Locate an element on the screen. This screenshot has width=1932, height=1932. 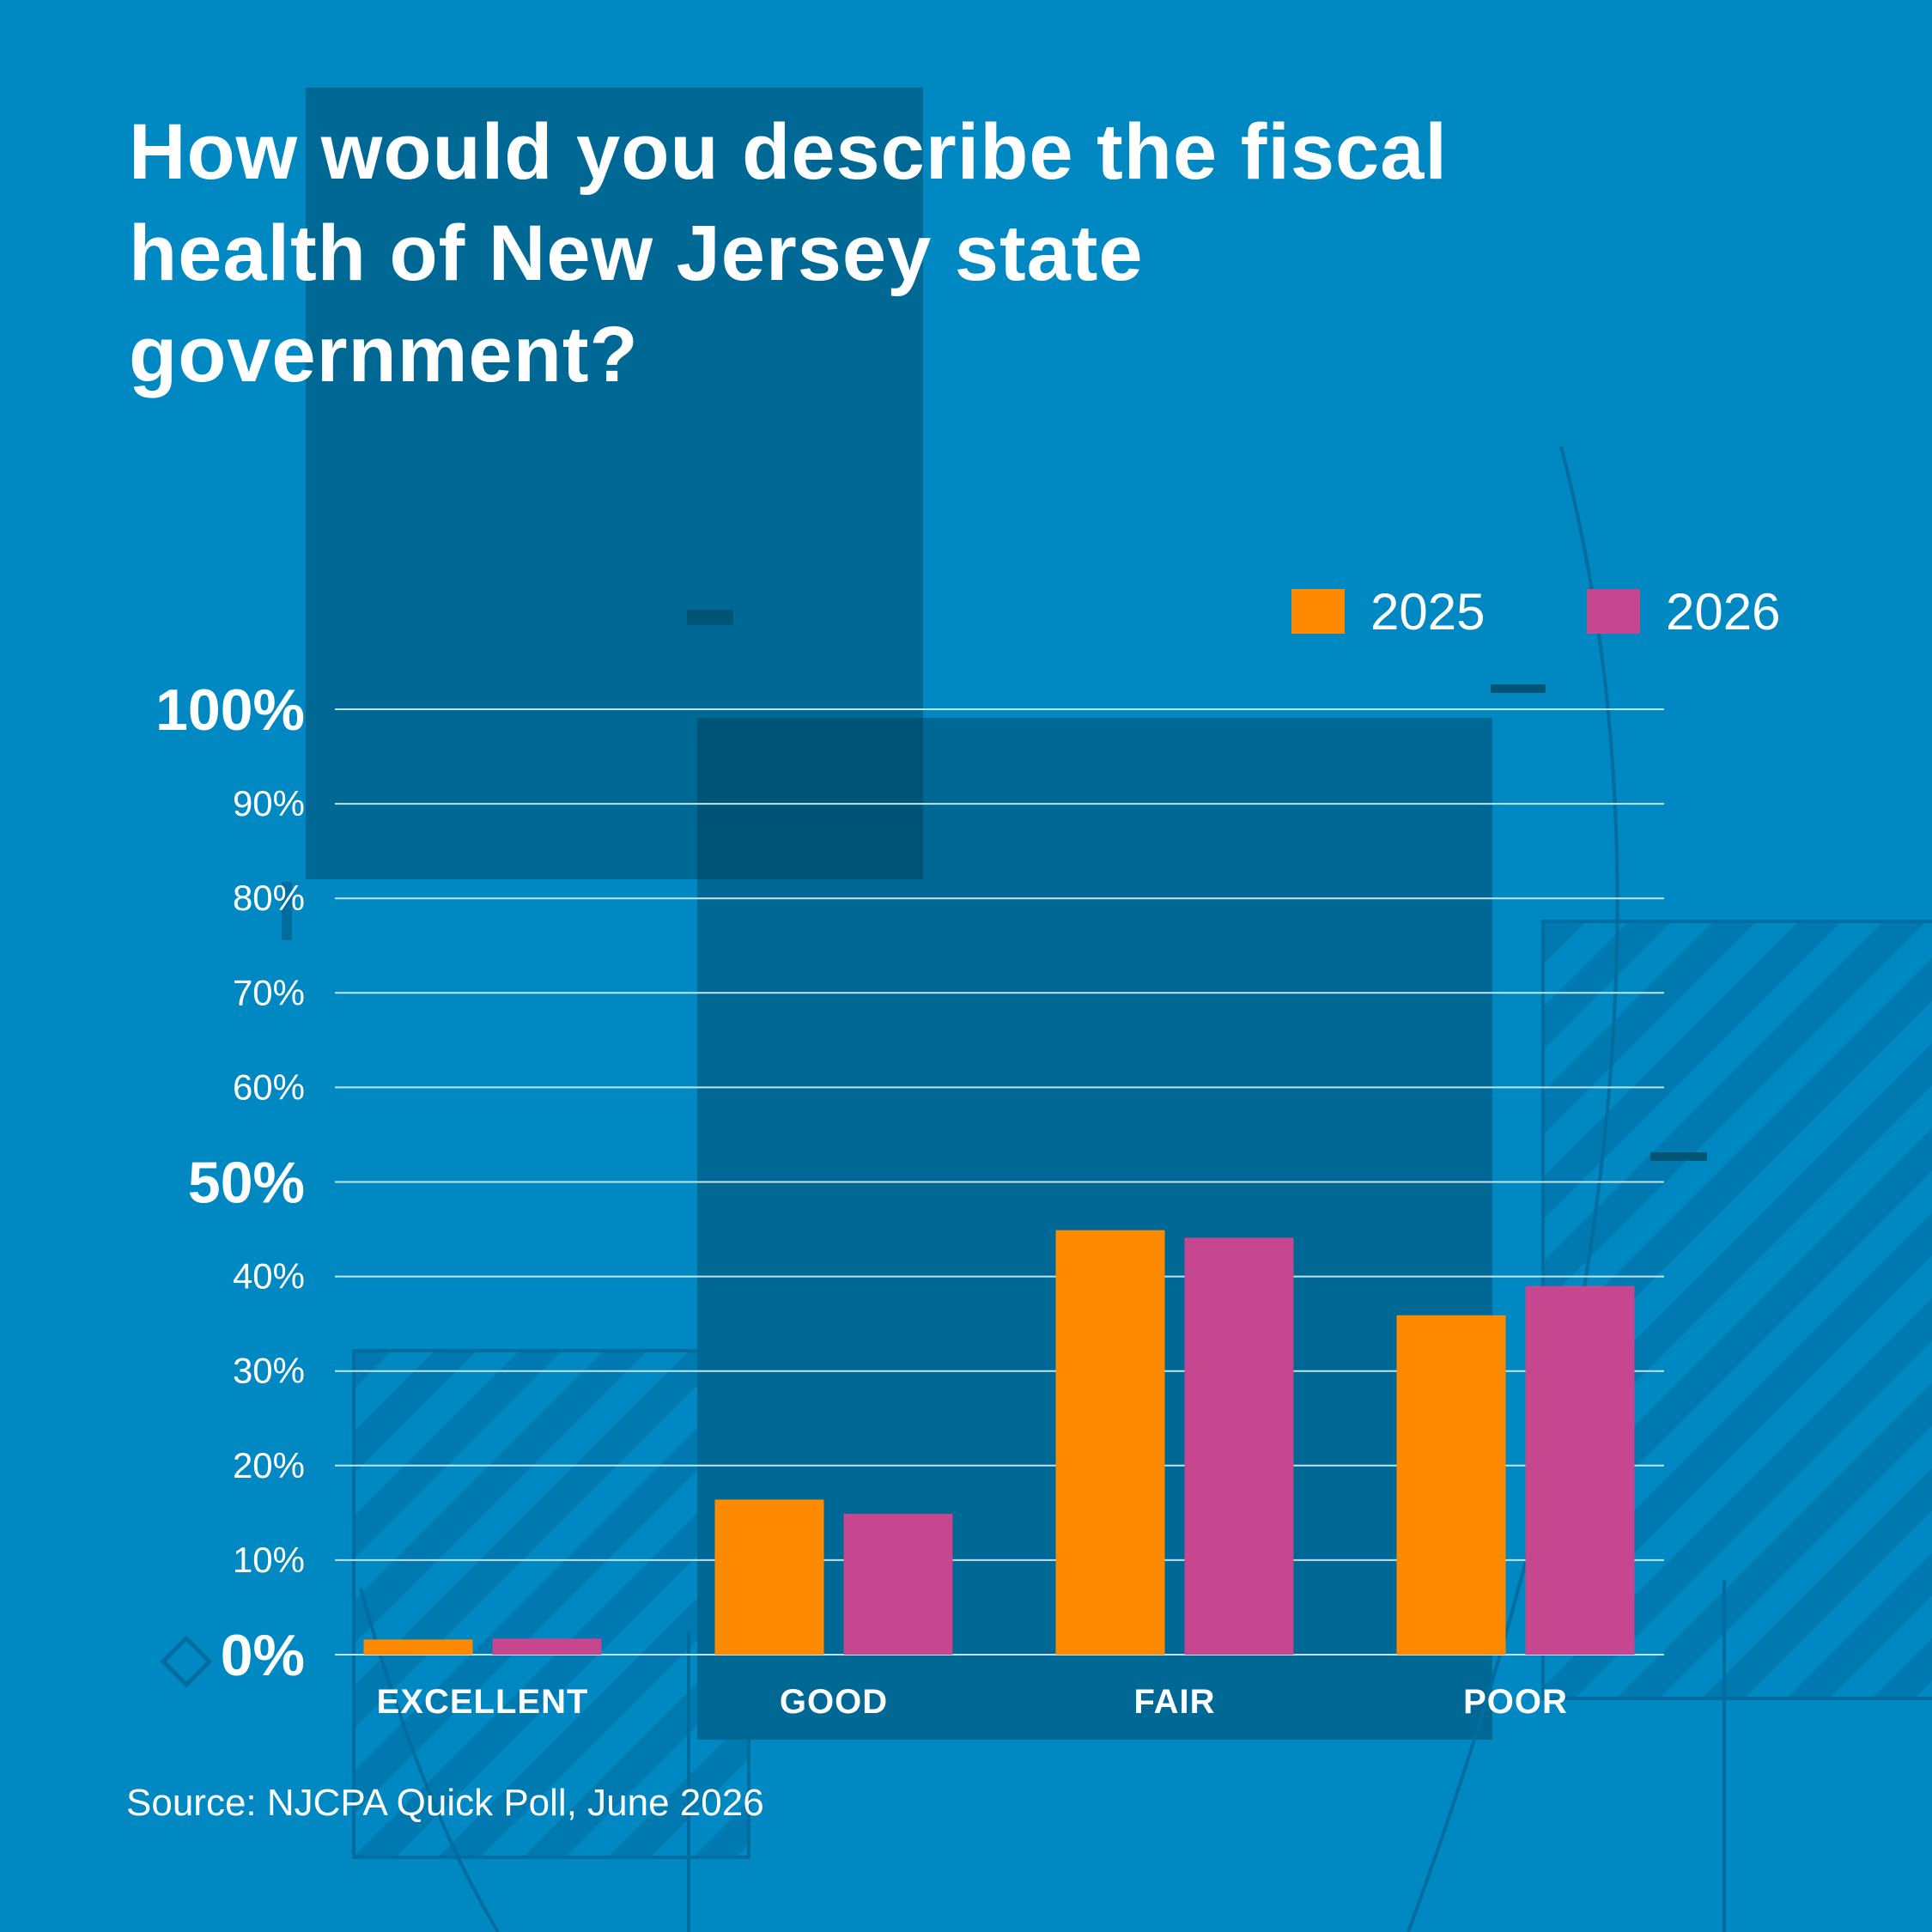
y-tick-label: 40% is located at coordinates (269, 1276).